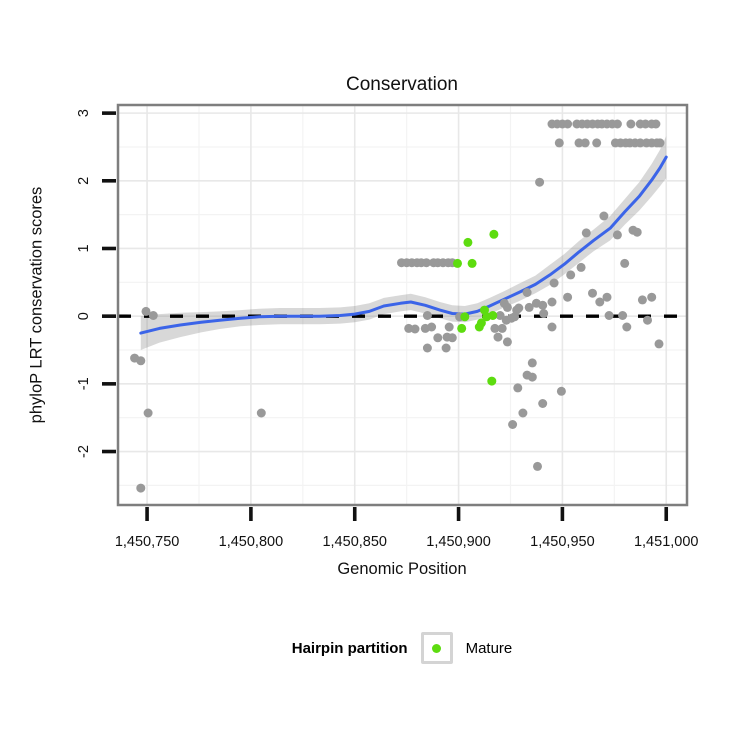  Describe the element at coordinates (84, 248) in the screenshot. I see `y-tick-label: 1` at that location.